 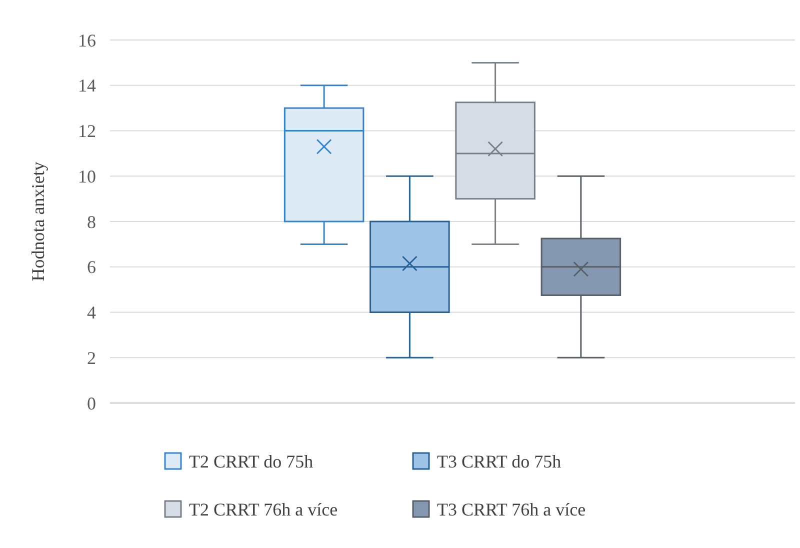 I want to click on y-tick-label: 8, so click(x=91, y=222).